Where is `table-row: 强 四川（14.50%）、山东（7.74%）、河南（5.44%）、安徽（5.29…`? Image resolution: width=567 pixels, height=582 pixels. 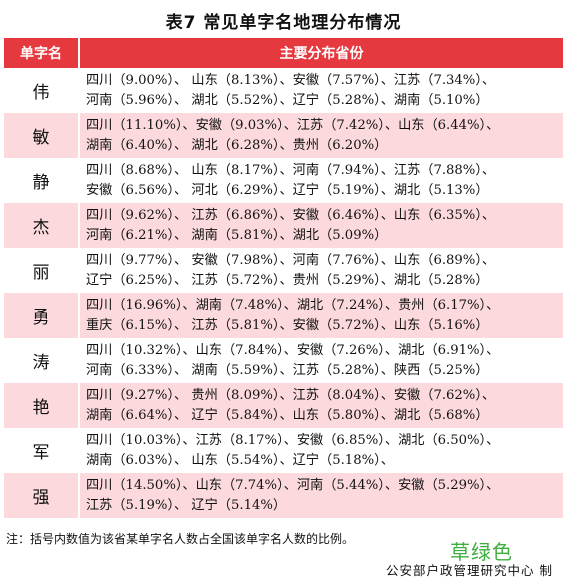
table-row: 强 四川（14.50%）、山东（7.74%）、河南（5.44%）、安徽（5.29… is located at coordinates (283, 495).